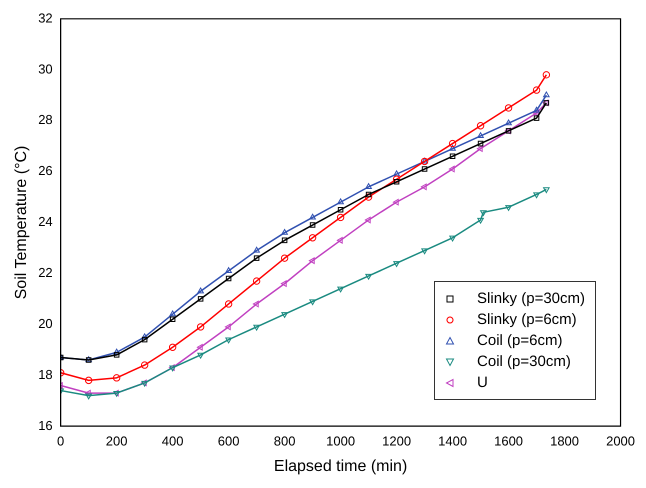 This screenshot has width=646, height=488. Describe the element at coordinates (453, 441) in the screenshot. I see `x-tick-label: 1400` at that location.